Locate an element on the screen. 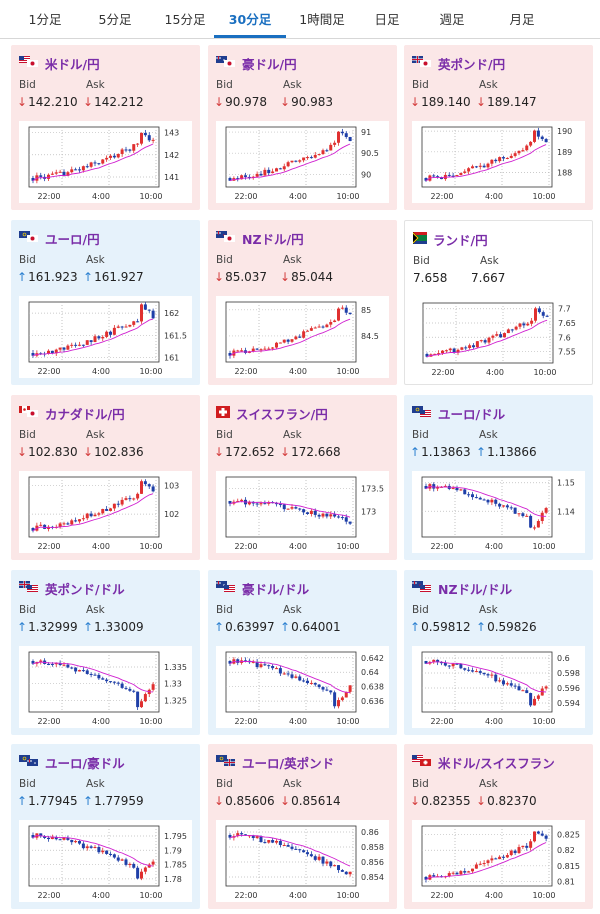 This screenshot has width=600, height=914. rate-card-title: 米ドル/スイスフラン is located at coordinates (483, 762).